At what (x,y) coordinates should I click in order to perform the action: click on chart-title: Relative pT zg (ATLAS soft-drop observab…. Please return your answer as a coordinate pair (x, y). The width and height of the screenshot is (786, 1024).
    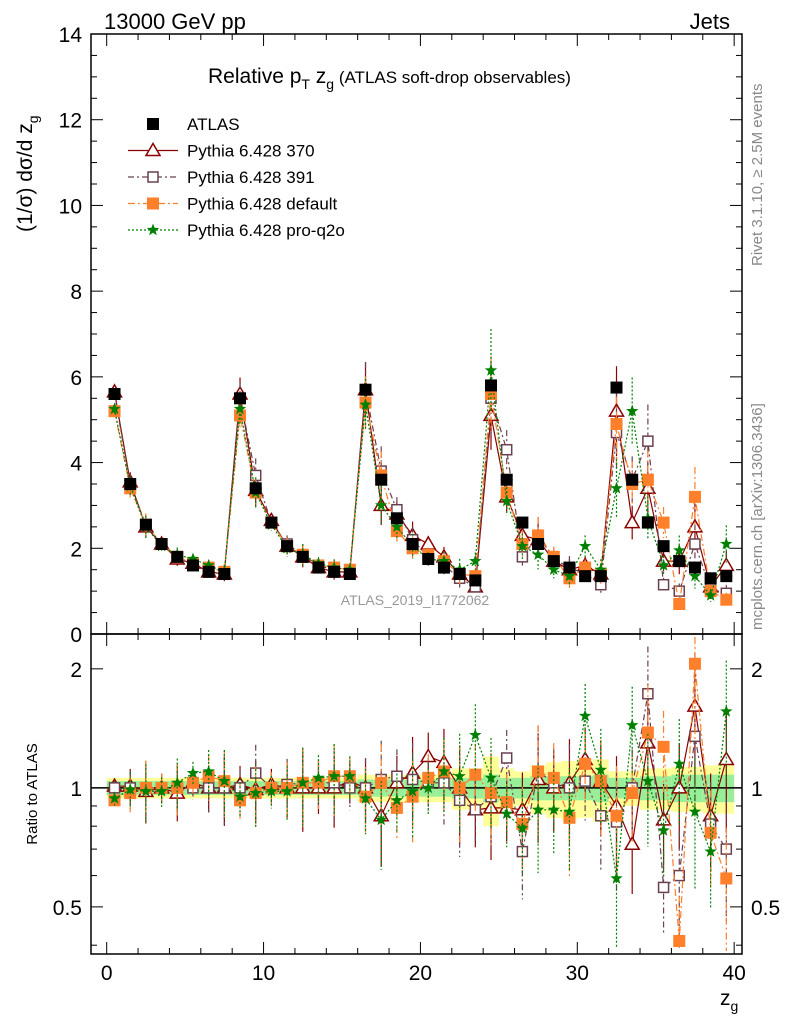
    Looking at the image, I should click on (389, 78).